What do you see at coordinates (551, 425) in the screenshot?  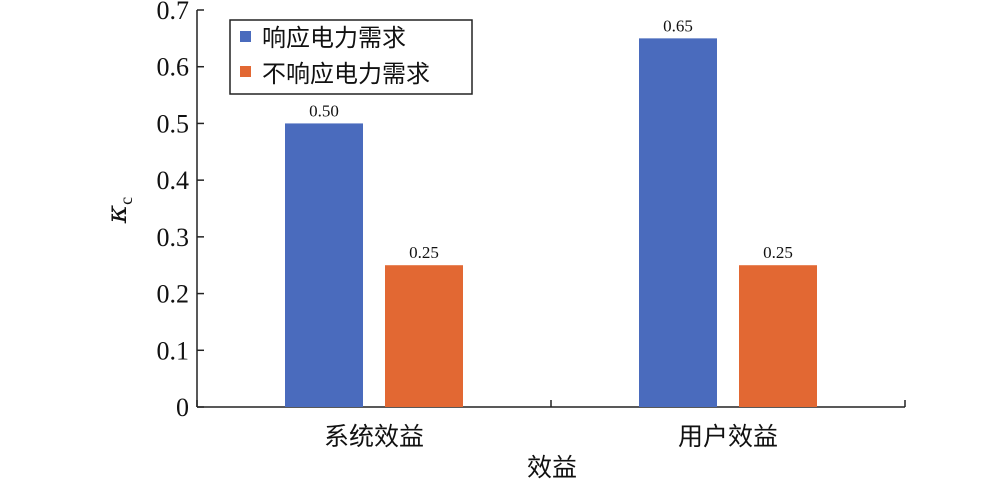 I see `x-axis-categories: 系统效益 用户效益` at bounding box center [551, 425].